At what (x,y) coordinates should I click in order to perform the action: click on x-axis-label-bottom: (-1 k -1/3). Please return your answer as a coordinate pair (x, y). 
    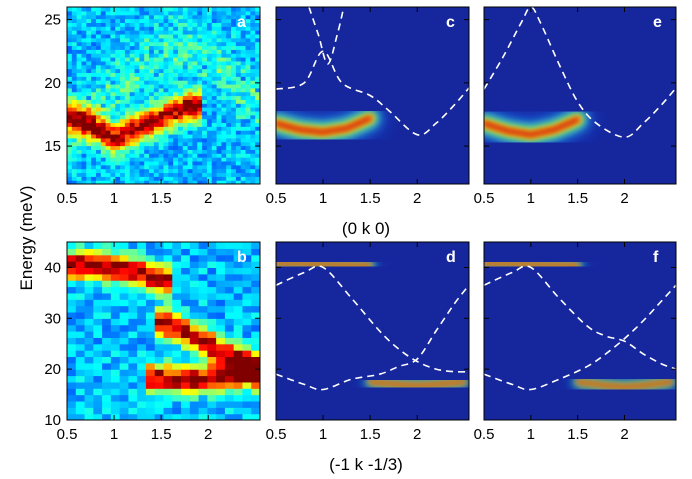
    Looking at the image, I should click on (366, 464).